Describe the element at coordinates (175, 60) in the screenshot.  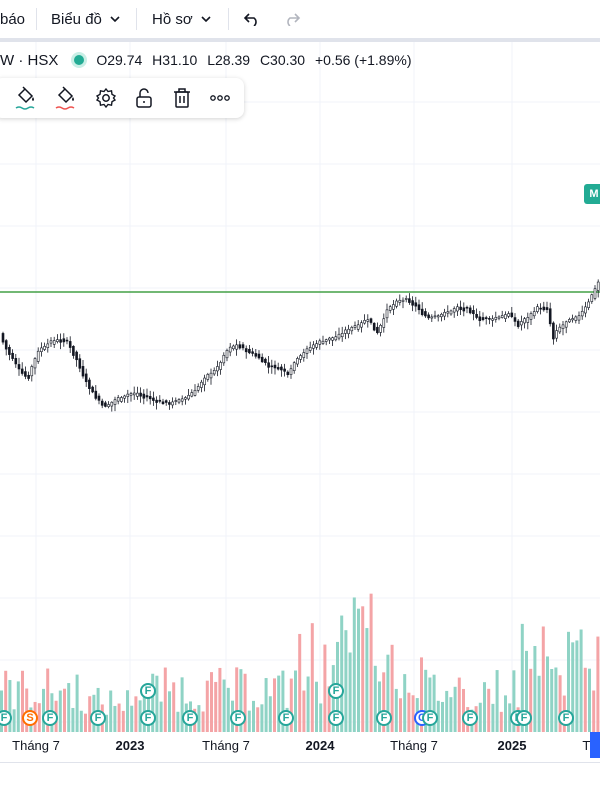
I see `high-value: H31.10` at that location.